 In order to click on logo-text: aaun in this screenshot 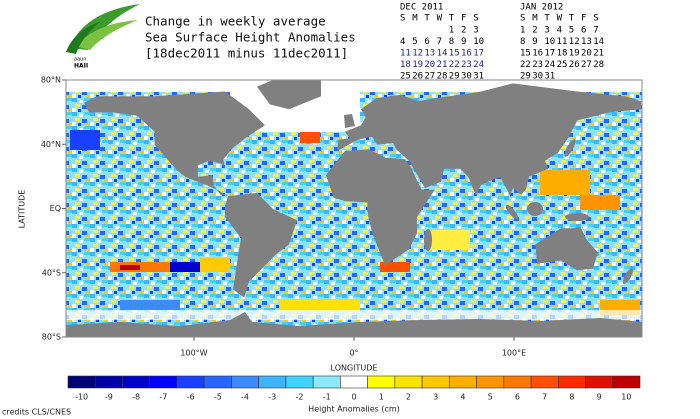, I will do `click(80, 60)`.